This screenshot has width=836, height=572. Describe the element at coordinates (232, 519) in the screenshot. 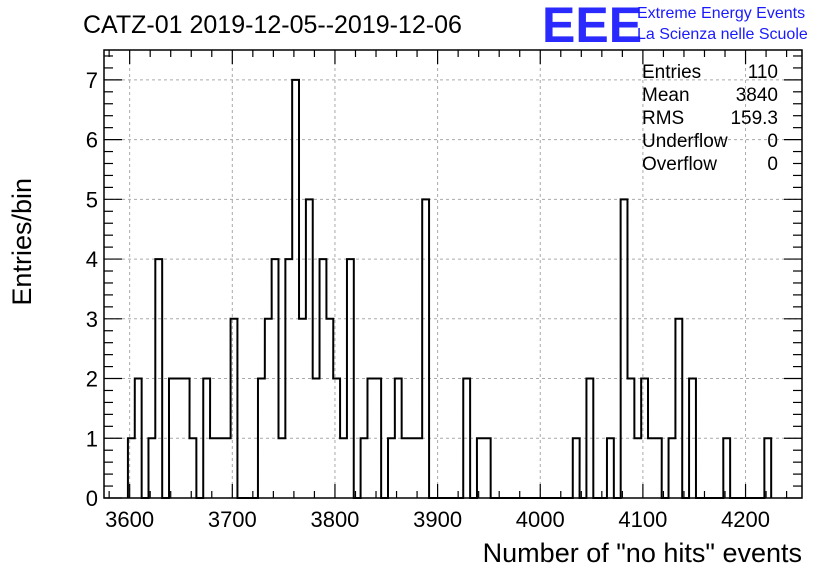

I see `x-tick-label: 3700` at that location.